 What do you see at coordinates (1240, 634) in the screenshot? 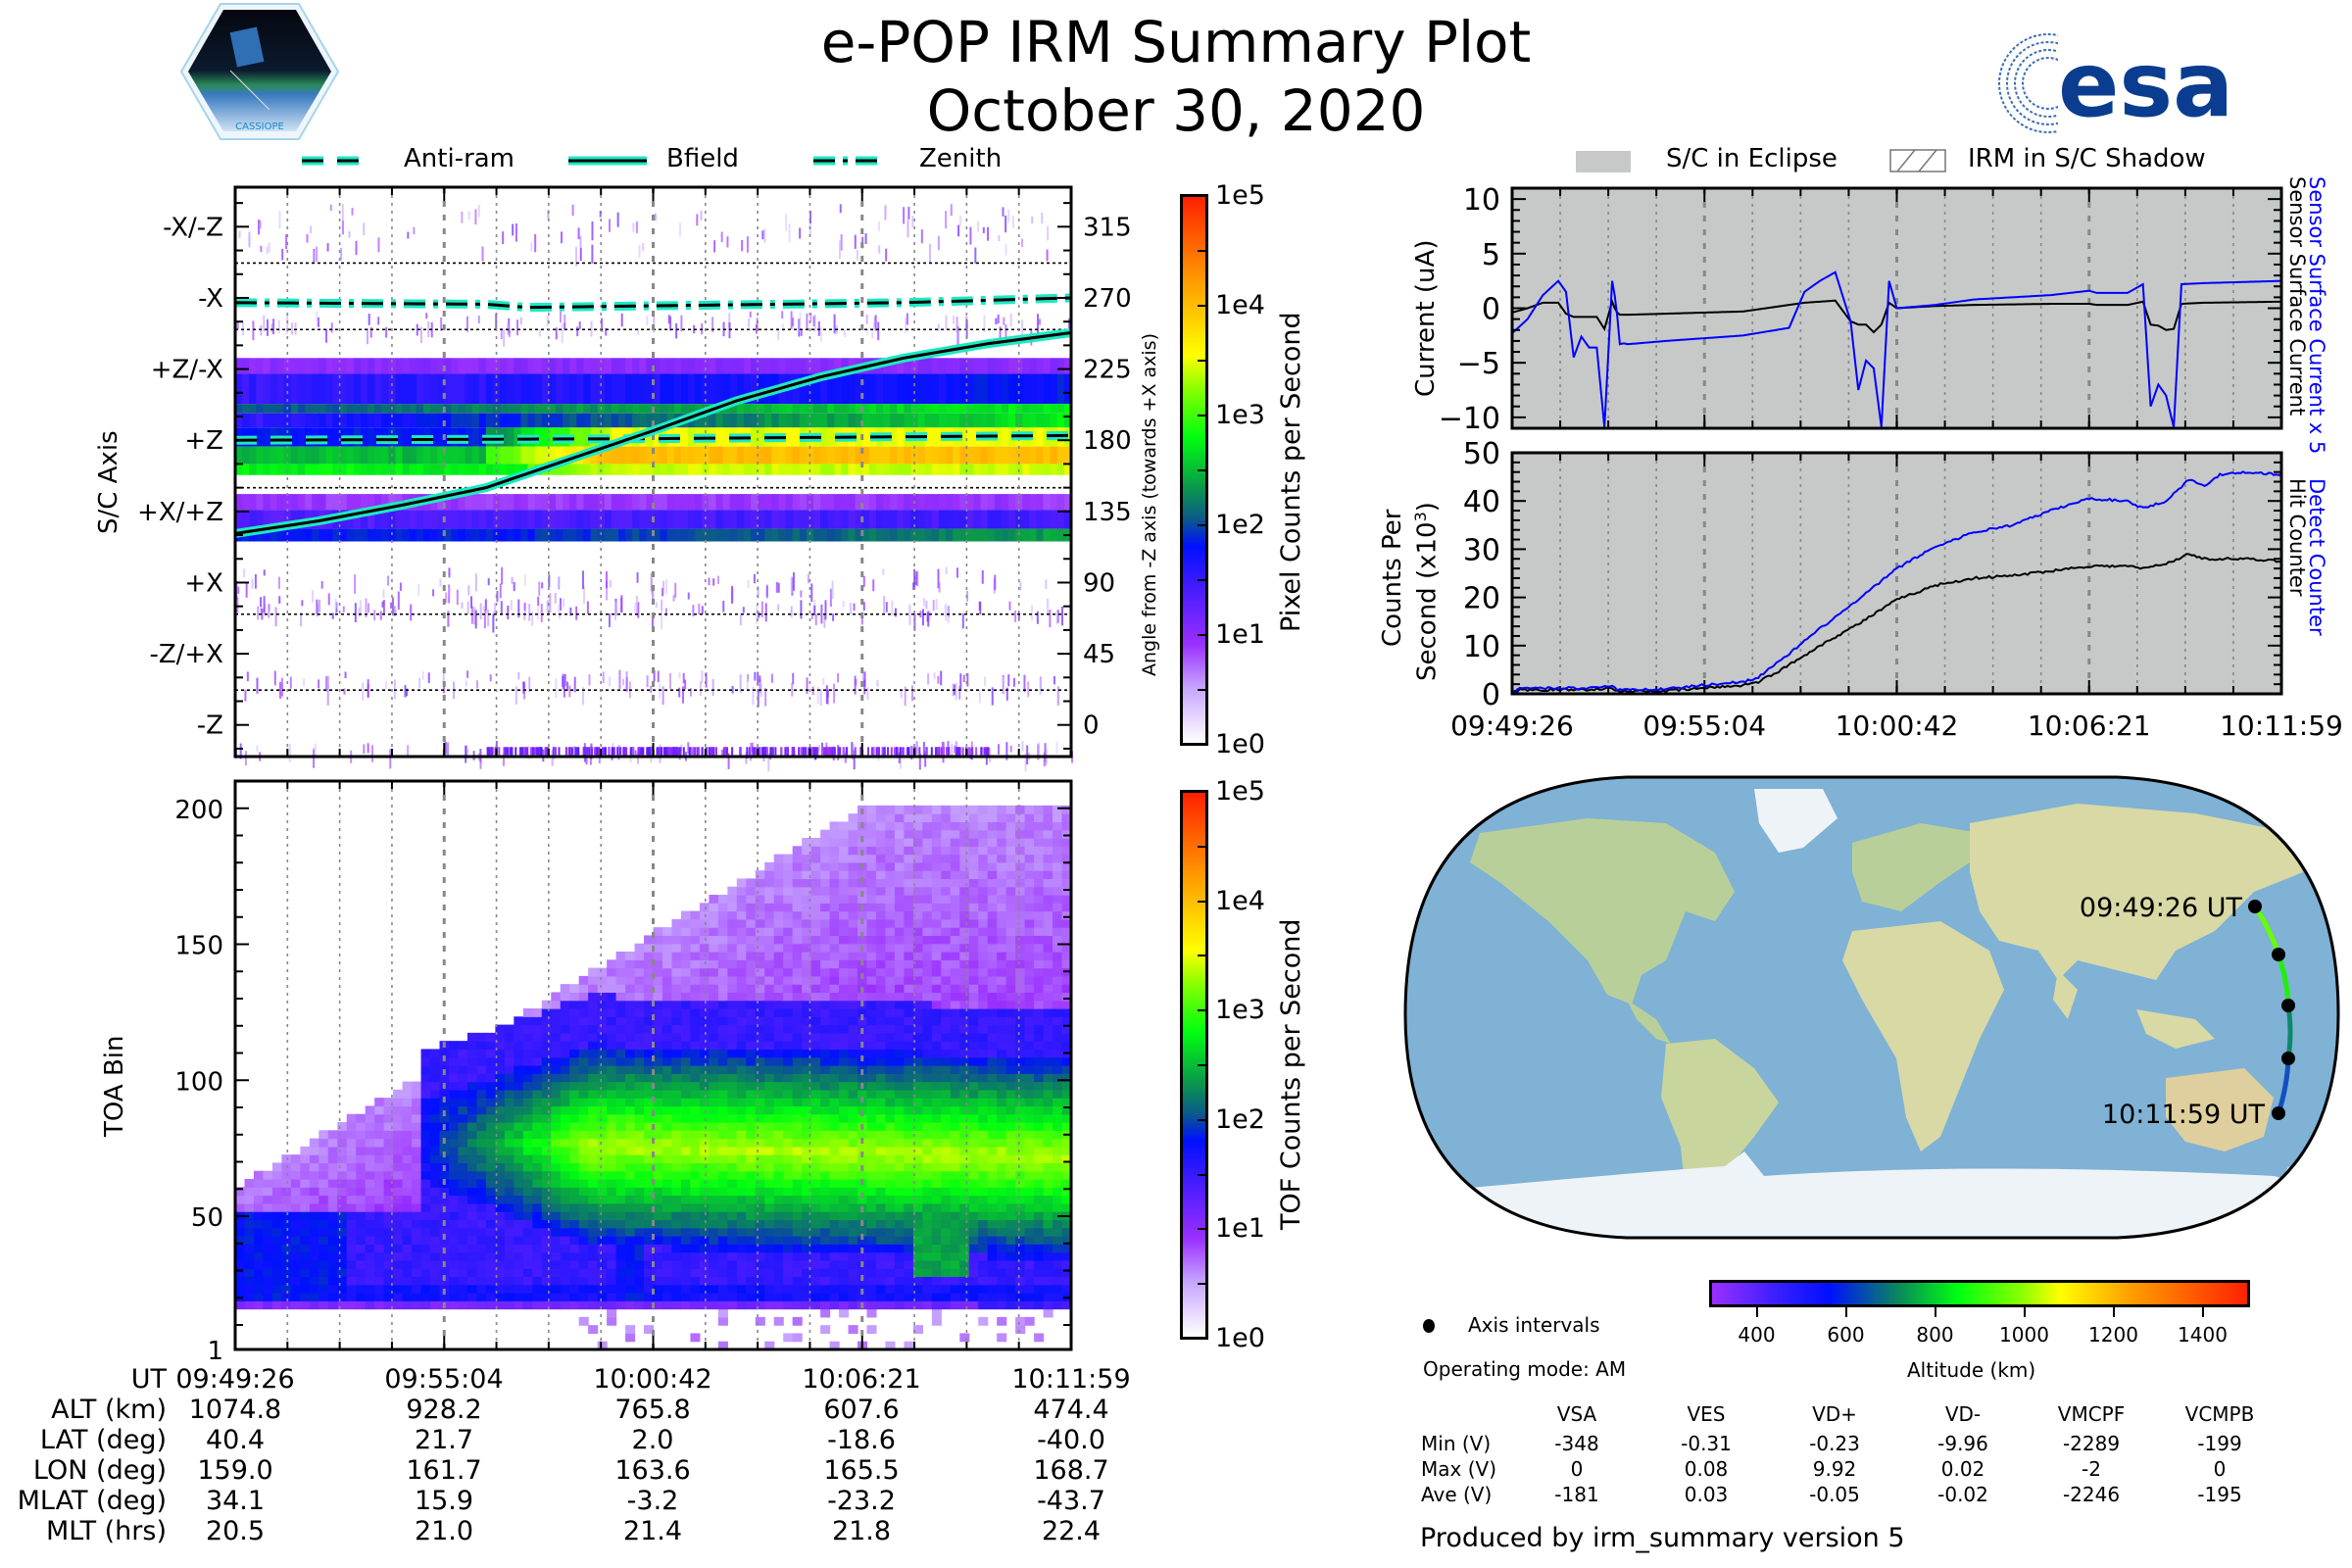
I see `pixel-colorbar-tick-label: 1e1` at bounding box center [1240, 634].